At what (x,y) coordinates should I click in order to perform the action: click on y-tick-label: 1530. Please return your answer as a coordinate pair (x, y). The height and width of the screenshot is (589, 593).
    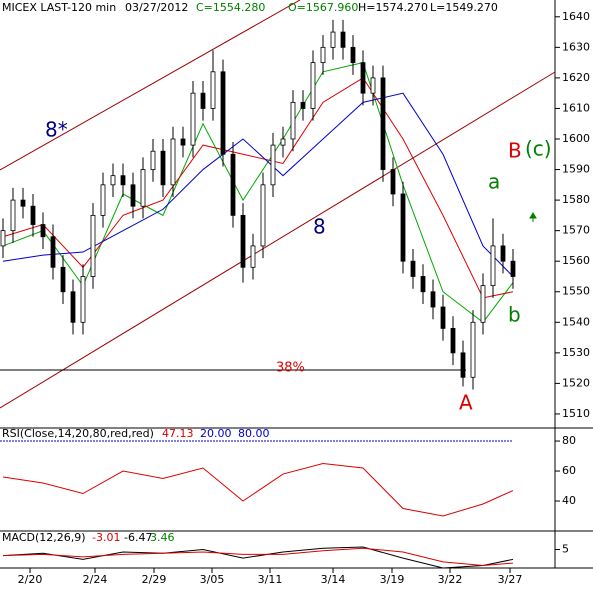
    Looking at the image, I should click on (576, 352).